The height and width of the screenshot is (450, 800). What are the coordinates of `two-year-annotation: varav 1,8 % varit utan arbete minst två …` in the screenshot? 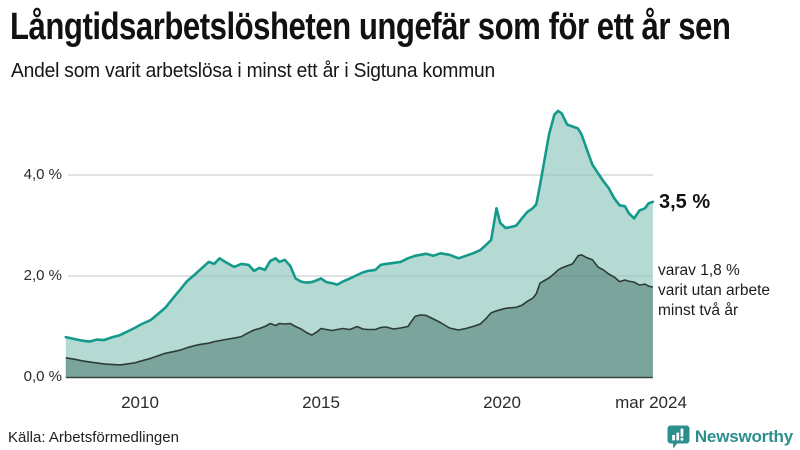 It's located at (714, 291).